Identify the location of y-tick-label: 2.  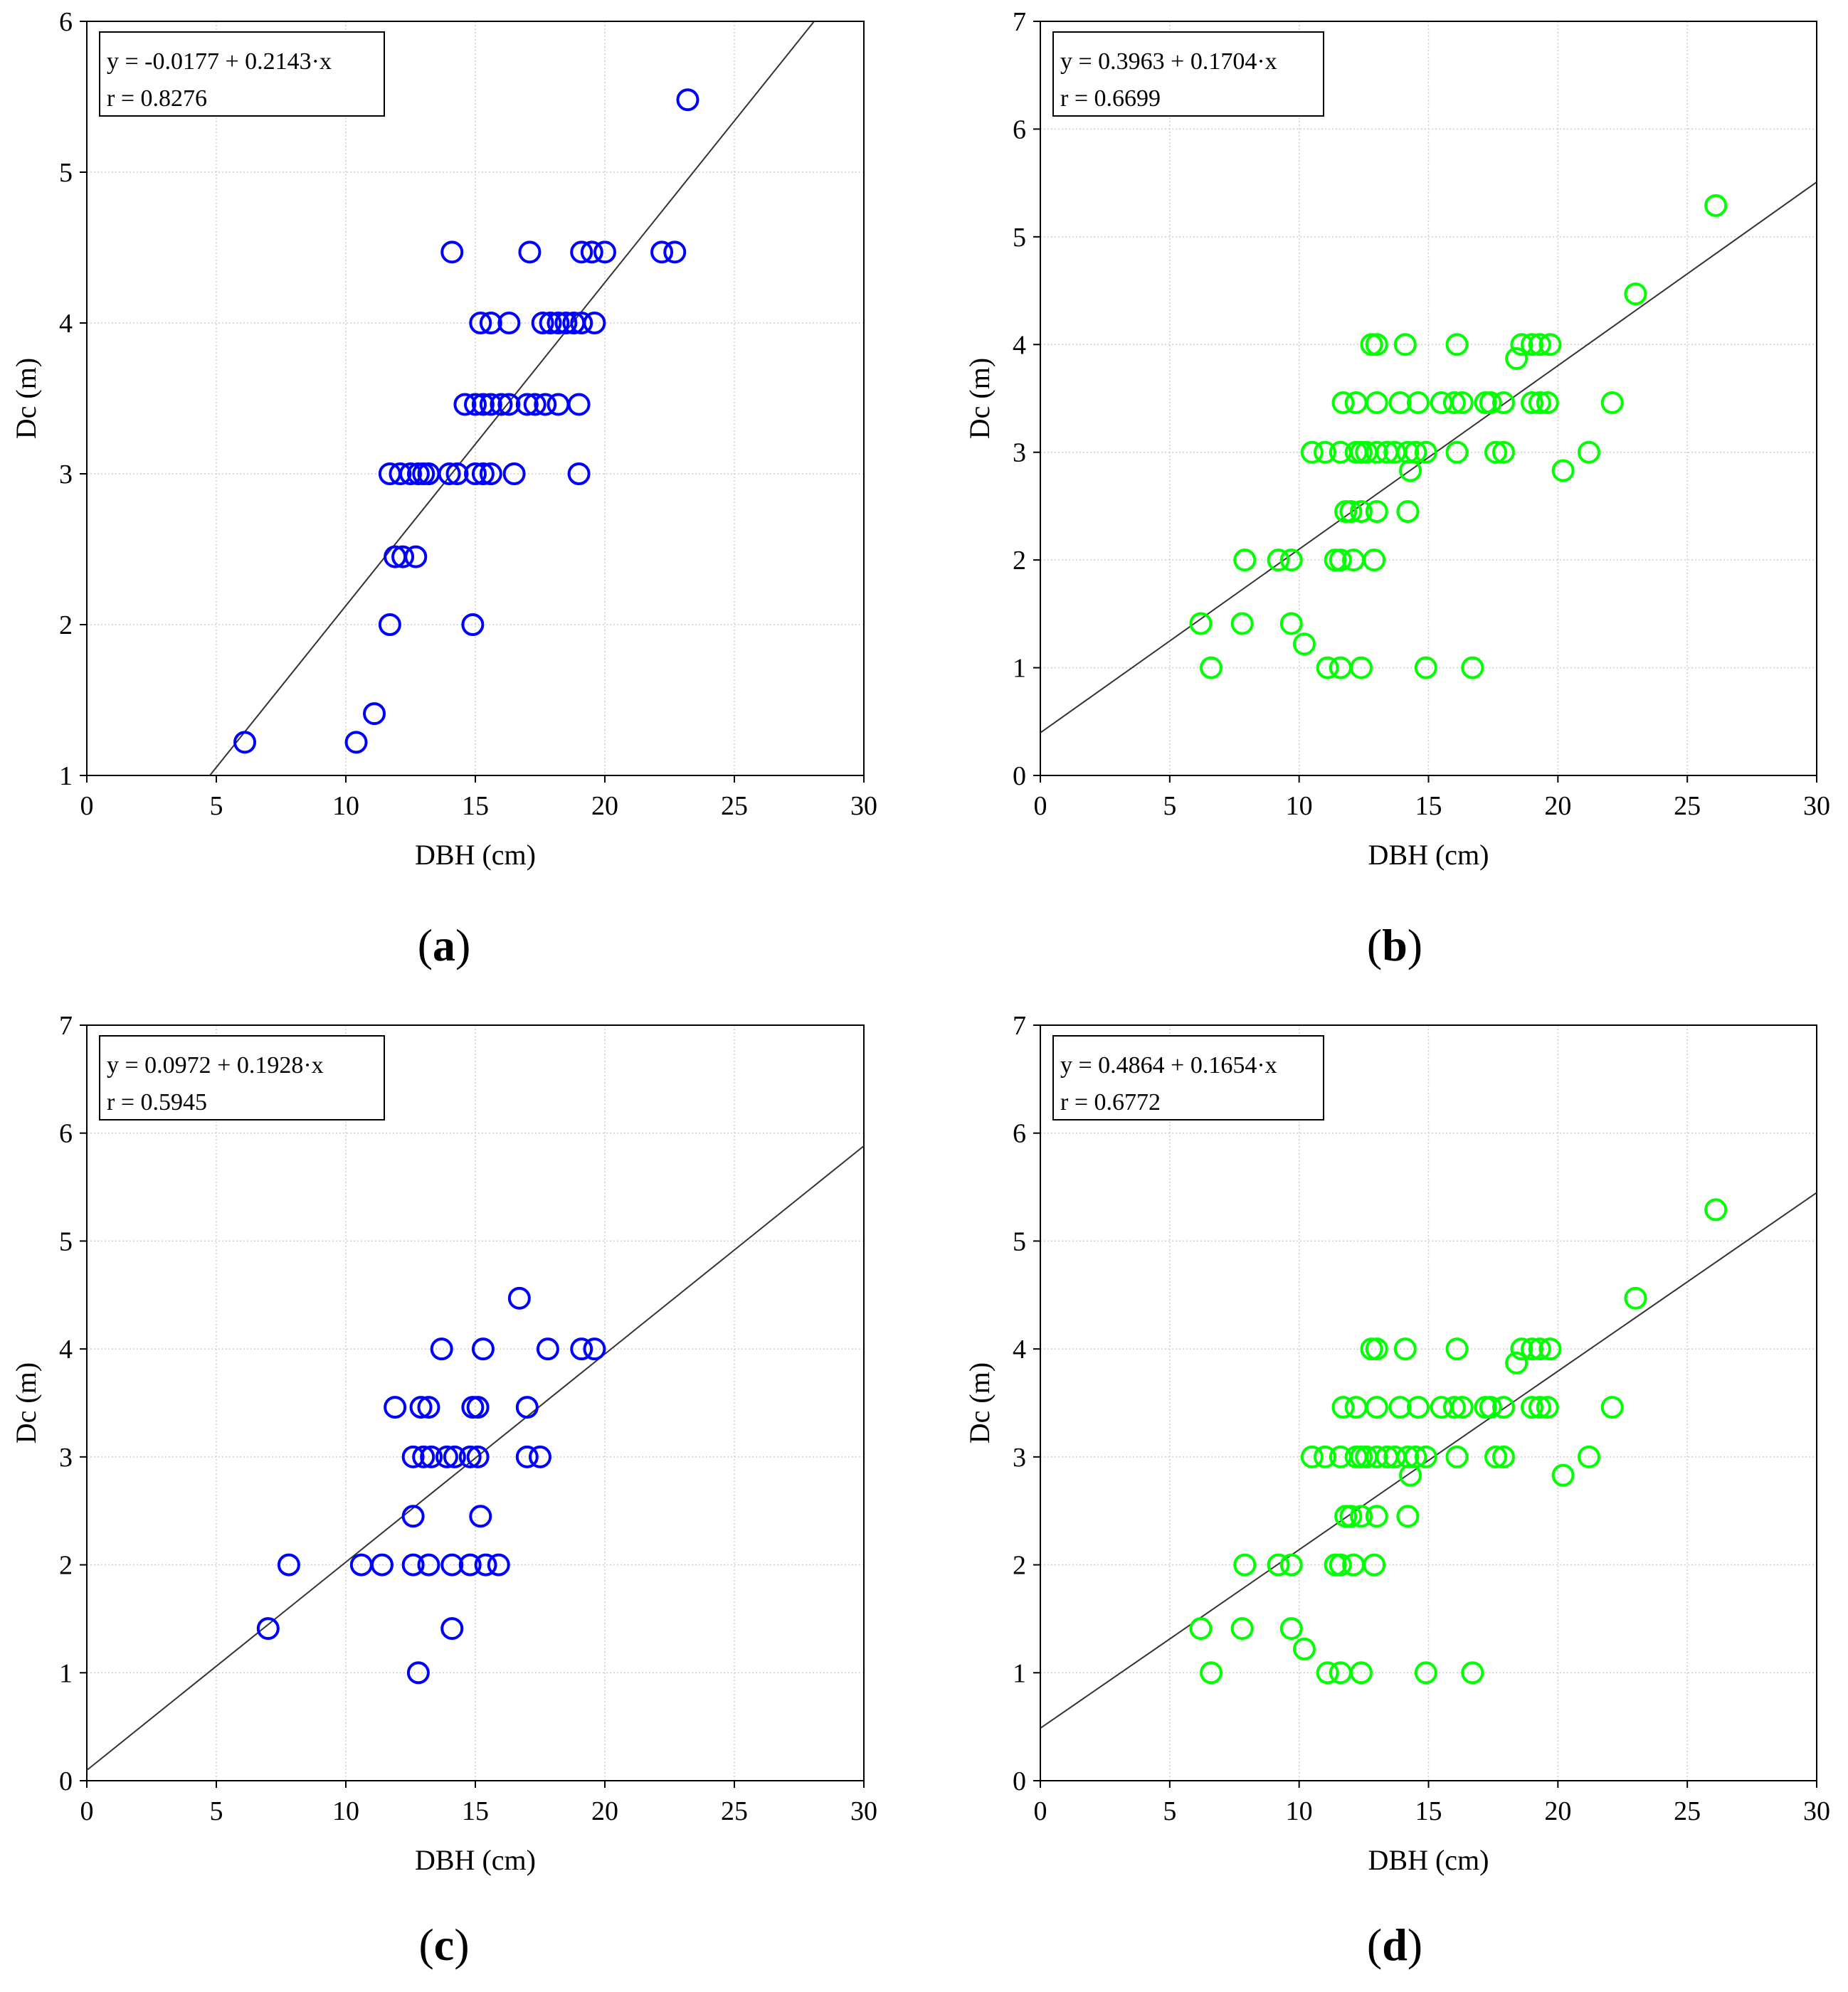
(66, 1566).